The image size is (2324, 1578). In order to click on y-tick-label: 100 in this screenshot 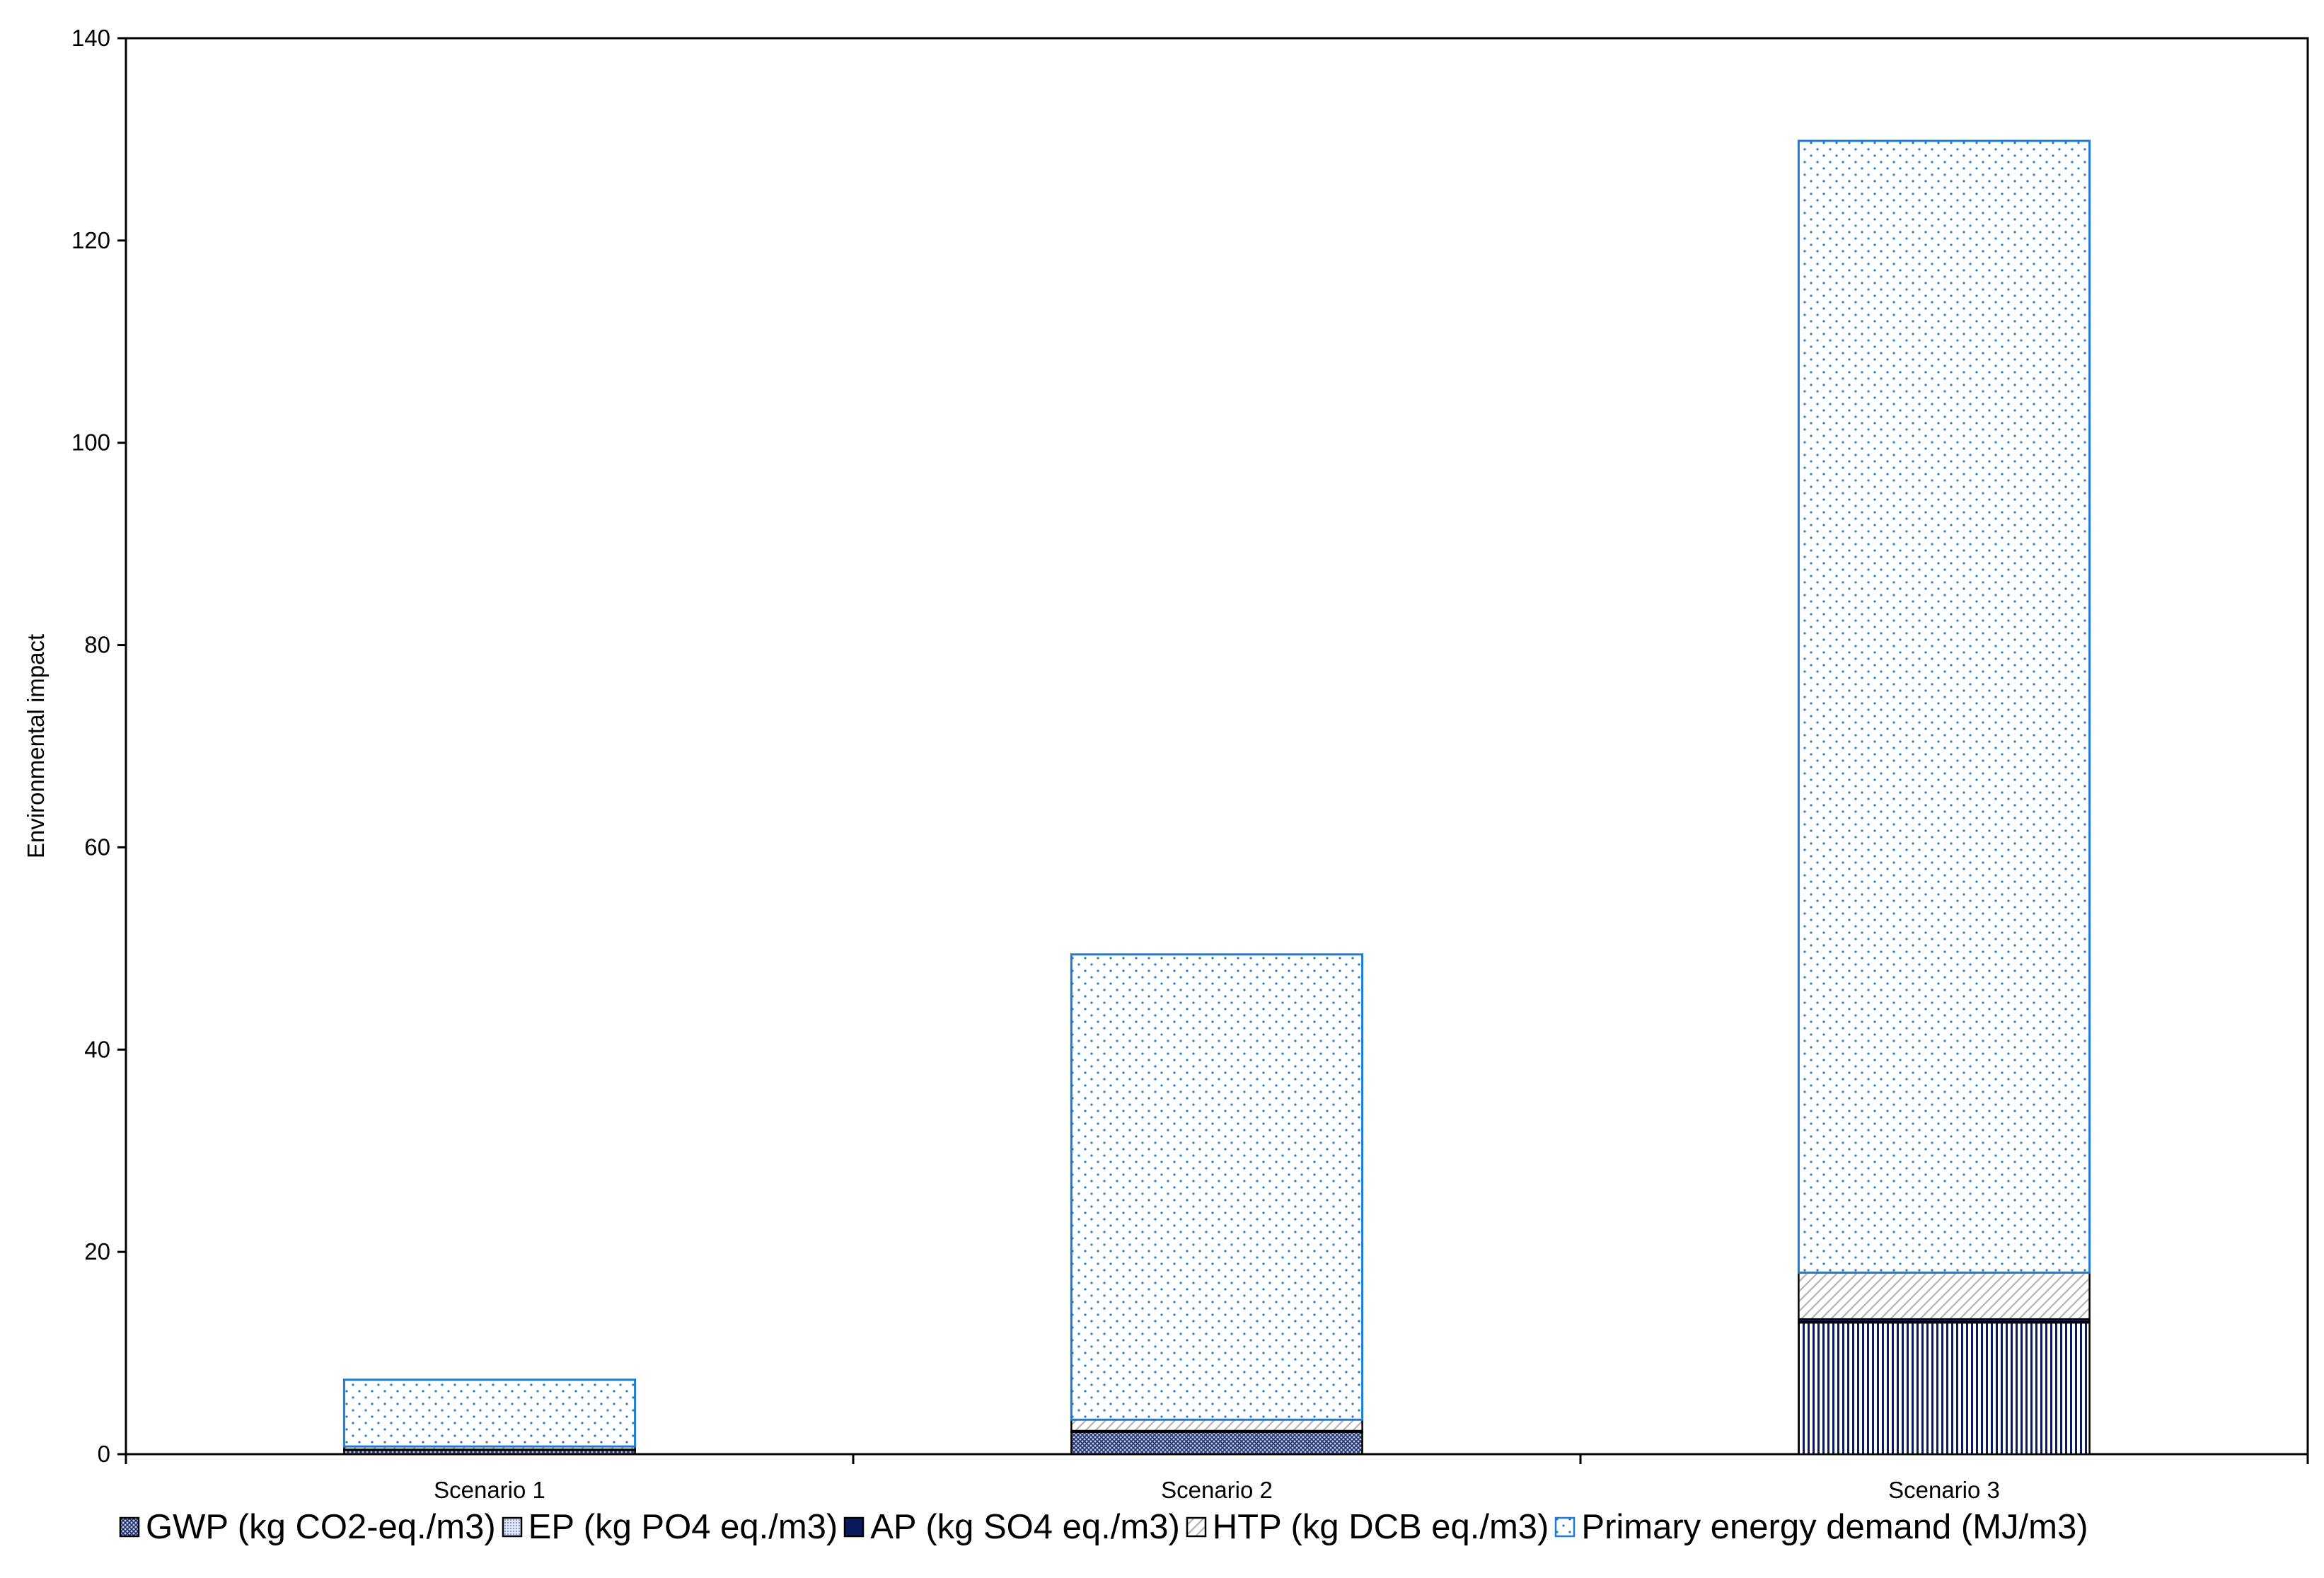, I will do `click(91, 443)`.